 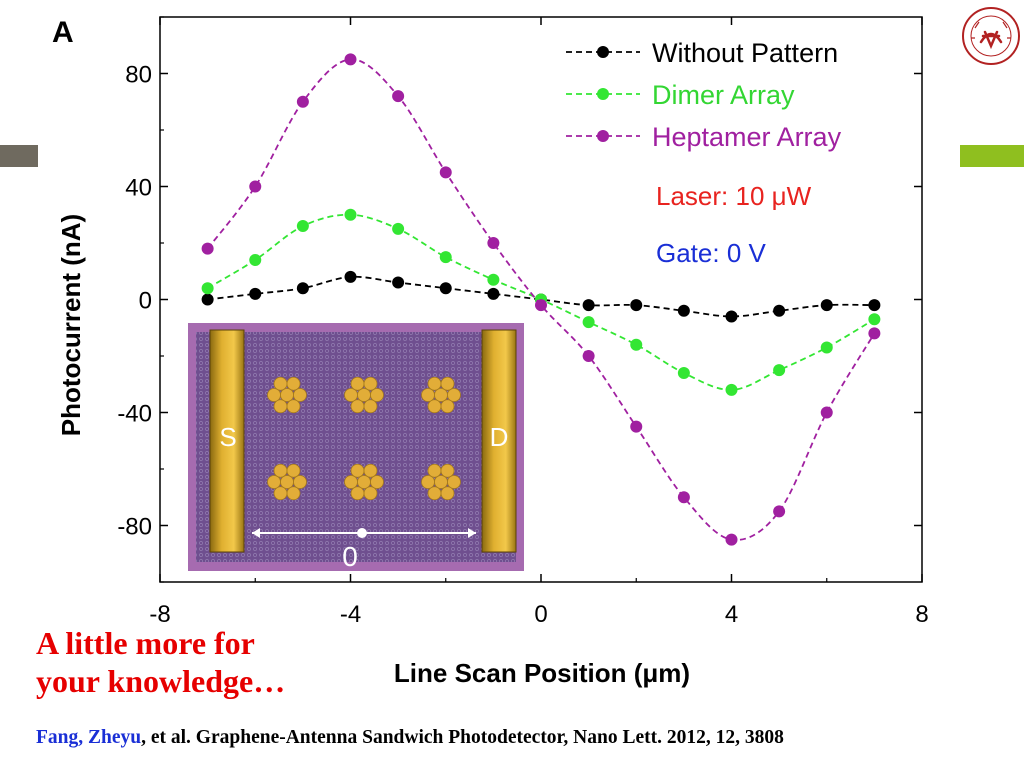 I want to click on legend-label: Dimer Array, so click(x=723, y=95).